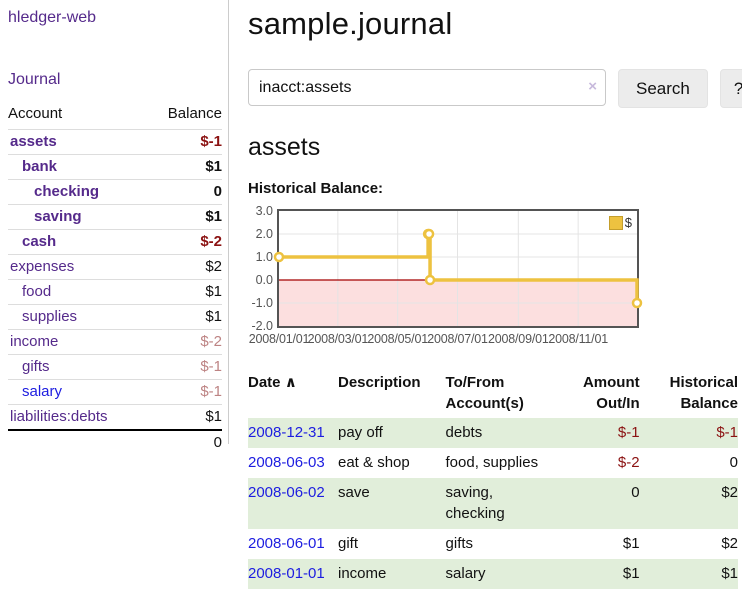 The width and height of the screenshot is (742, 589). I want to click on column-header-date: Date ∧, so click(272, 382).